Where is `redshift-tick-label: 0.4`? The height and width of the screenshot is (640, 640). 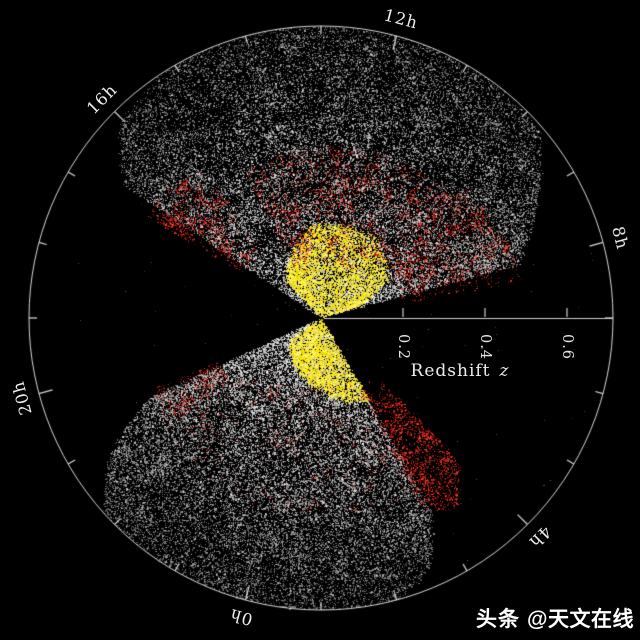
redshift-tick-label: 0.4 is located at coordinates (485, 347).